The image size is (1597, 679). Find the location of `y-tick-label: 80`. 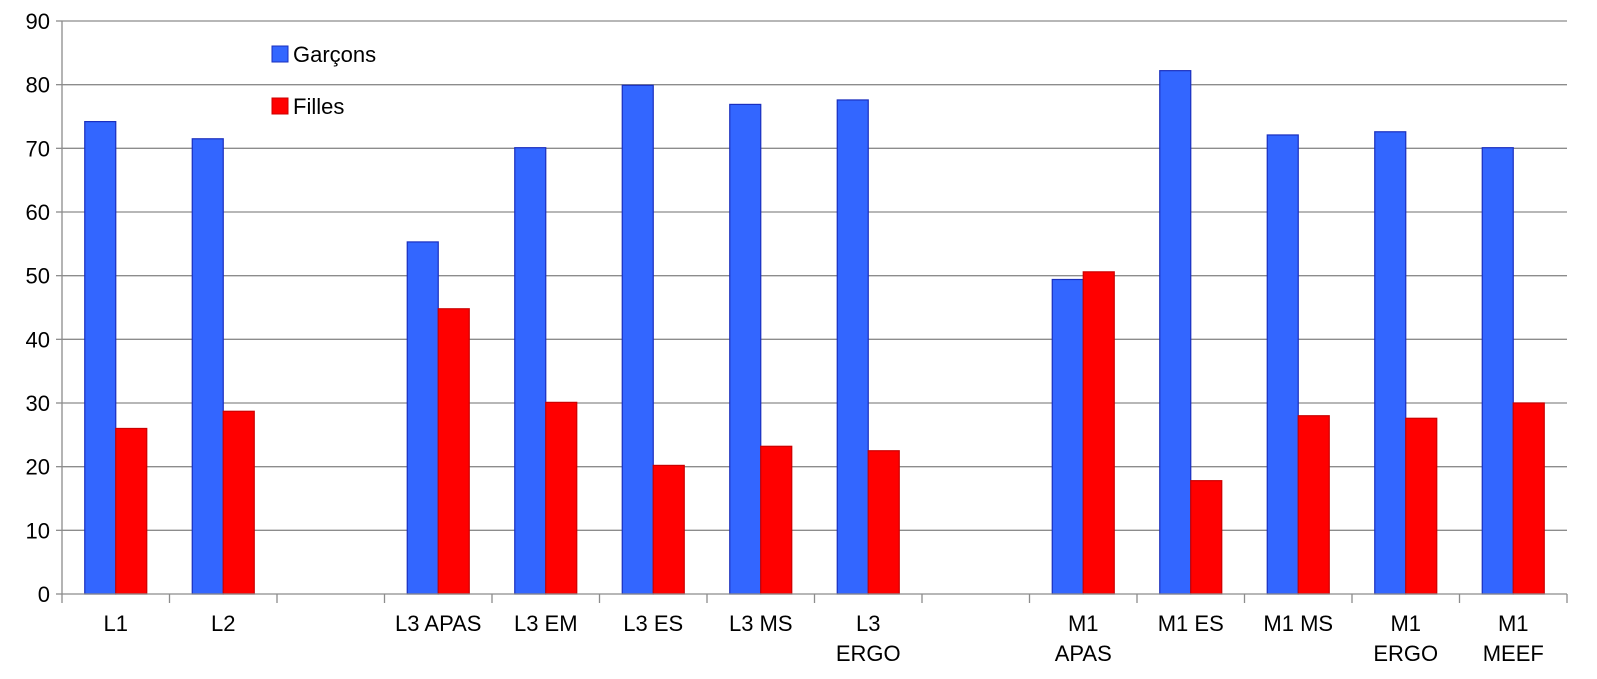

y-tick-label: 80 is located at coordinates (38, 85).